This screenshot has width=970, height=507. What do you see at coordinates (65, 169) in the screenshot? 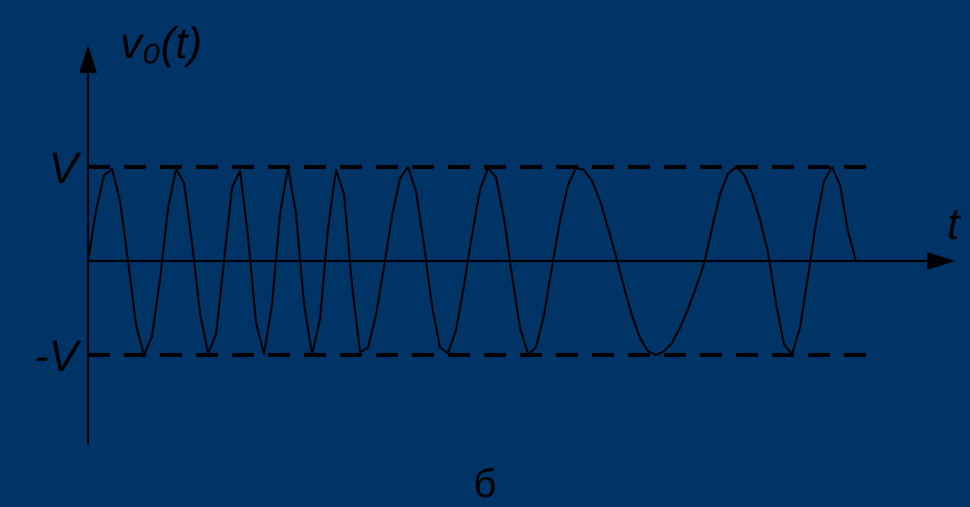
I see `ref-line-label: V` at bounding box center [65, 169].